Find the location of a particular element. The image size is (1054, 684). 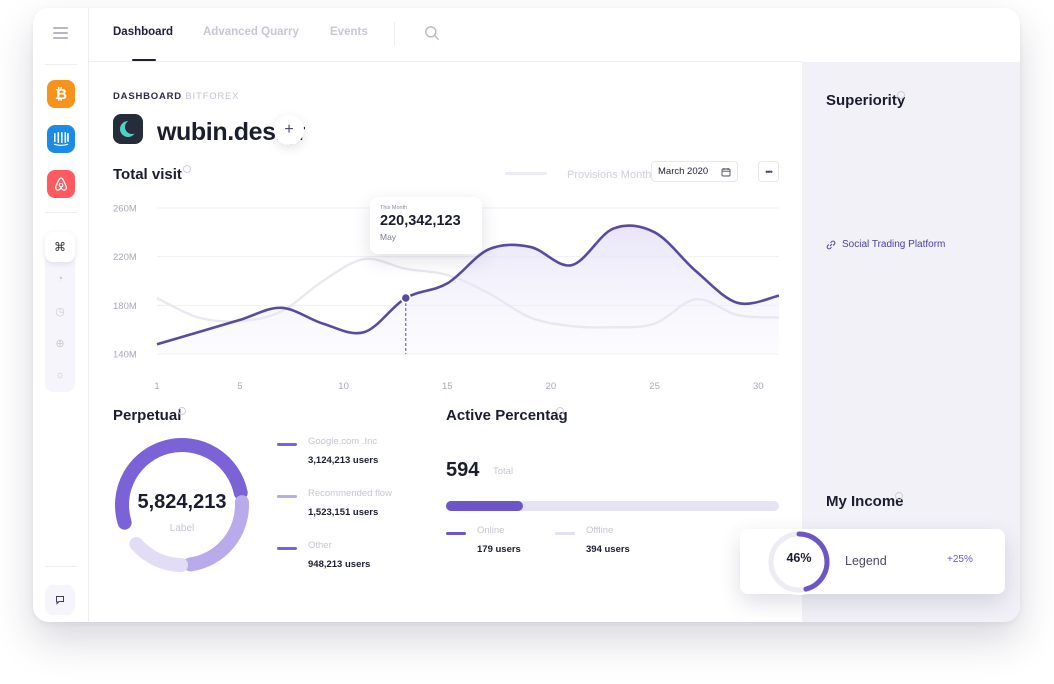

ring-progress is located at coordinates (813, 561).